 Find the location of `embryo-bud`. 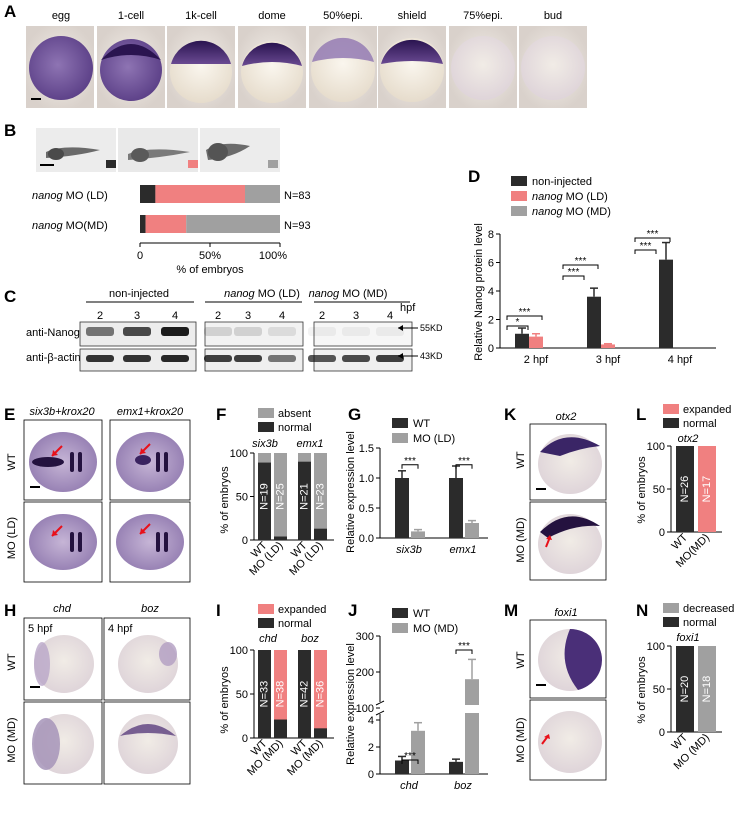

embryo-bud is located at coordinates (553, 68).